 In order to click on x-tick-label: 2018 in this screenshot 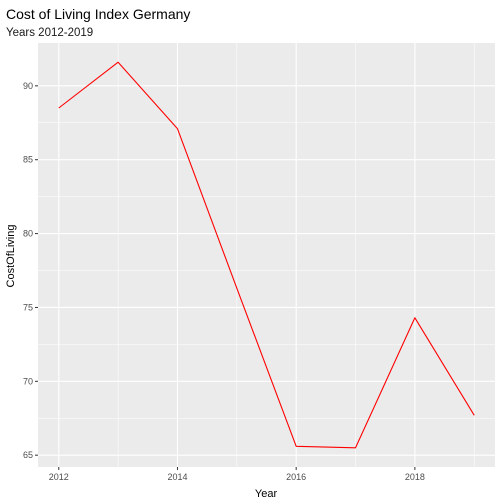, I will do `click(415, 477)`.